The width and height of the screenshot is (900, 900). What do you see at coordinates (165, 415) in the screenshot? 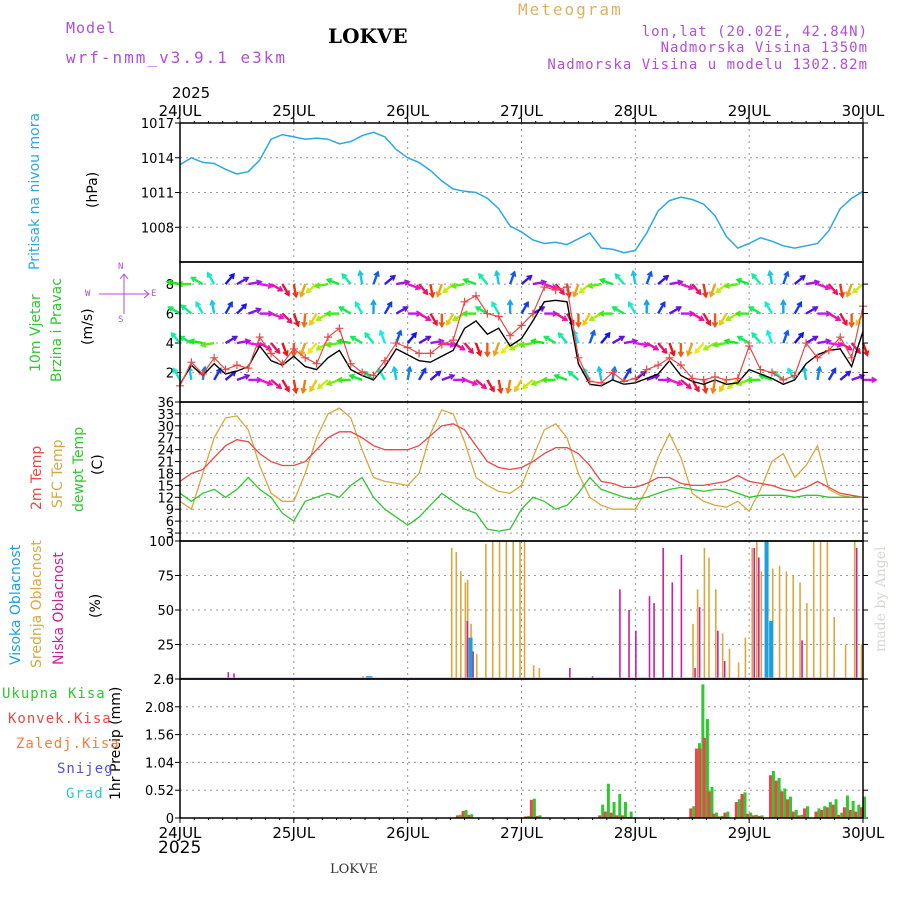
I see `y-tick-label: 33` at bounding box center [165, 415].